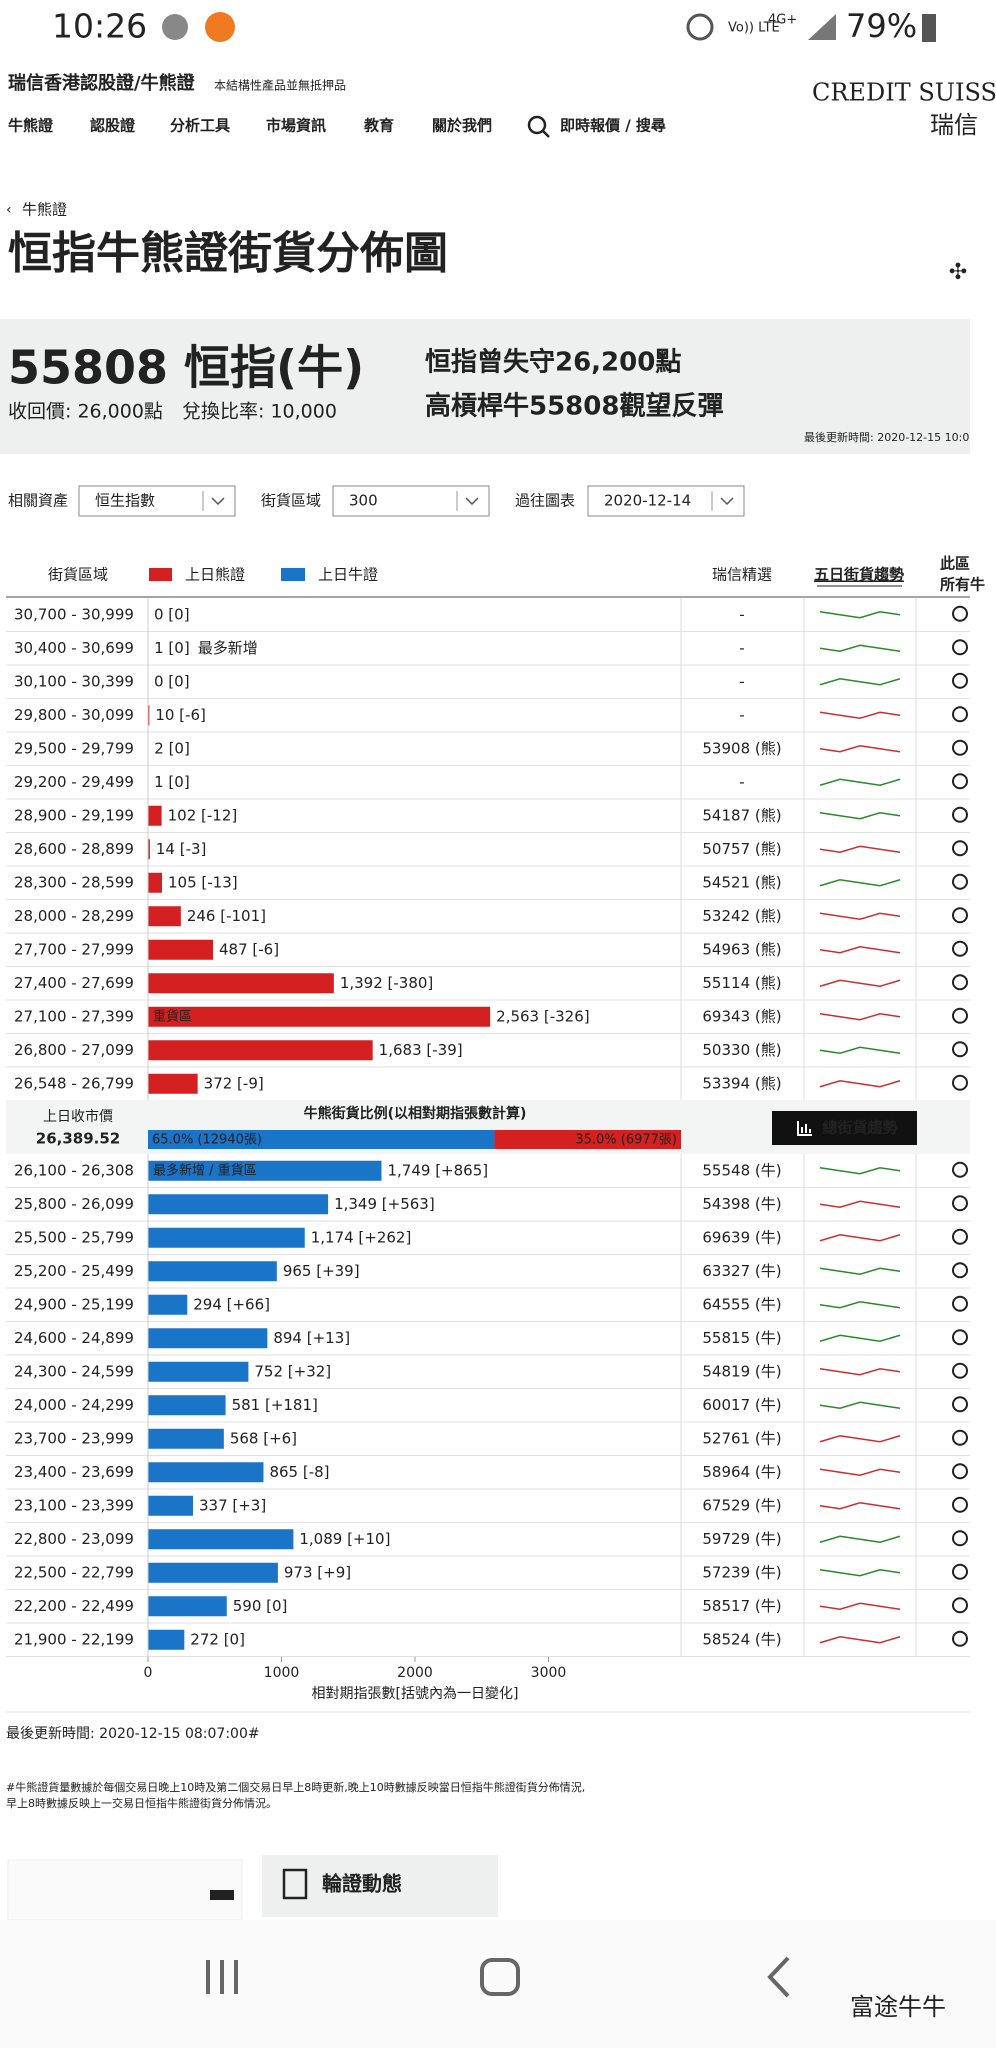 Image resolution: width=996 pixels, height=2048 pixels. I want to click on product: 64555 (牛), so click(741, 1304).